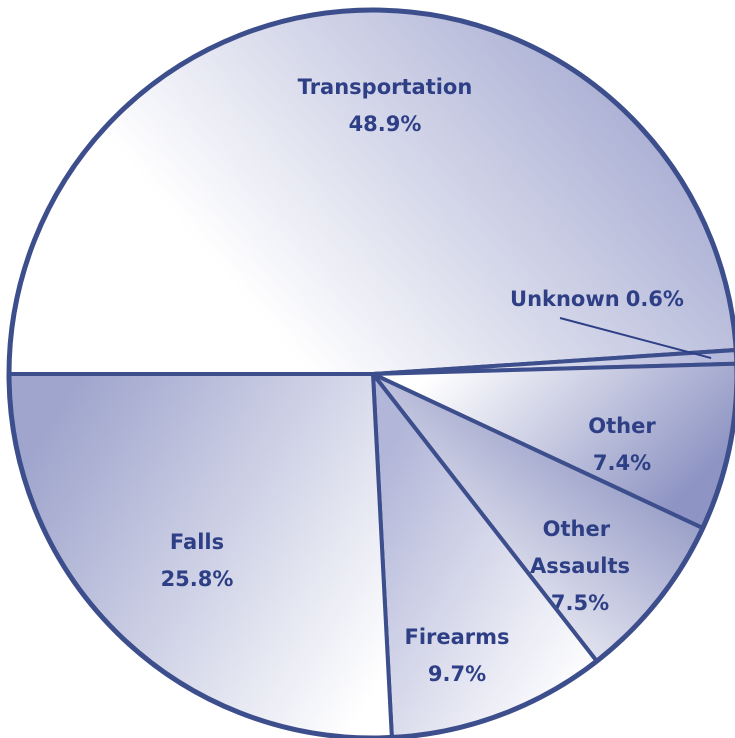  What do you see at coordinates (622, 426) in the screenshot?
I see `slice-label: Other` at bounding box center [622, 426].